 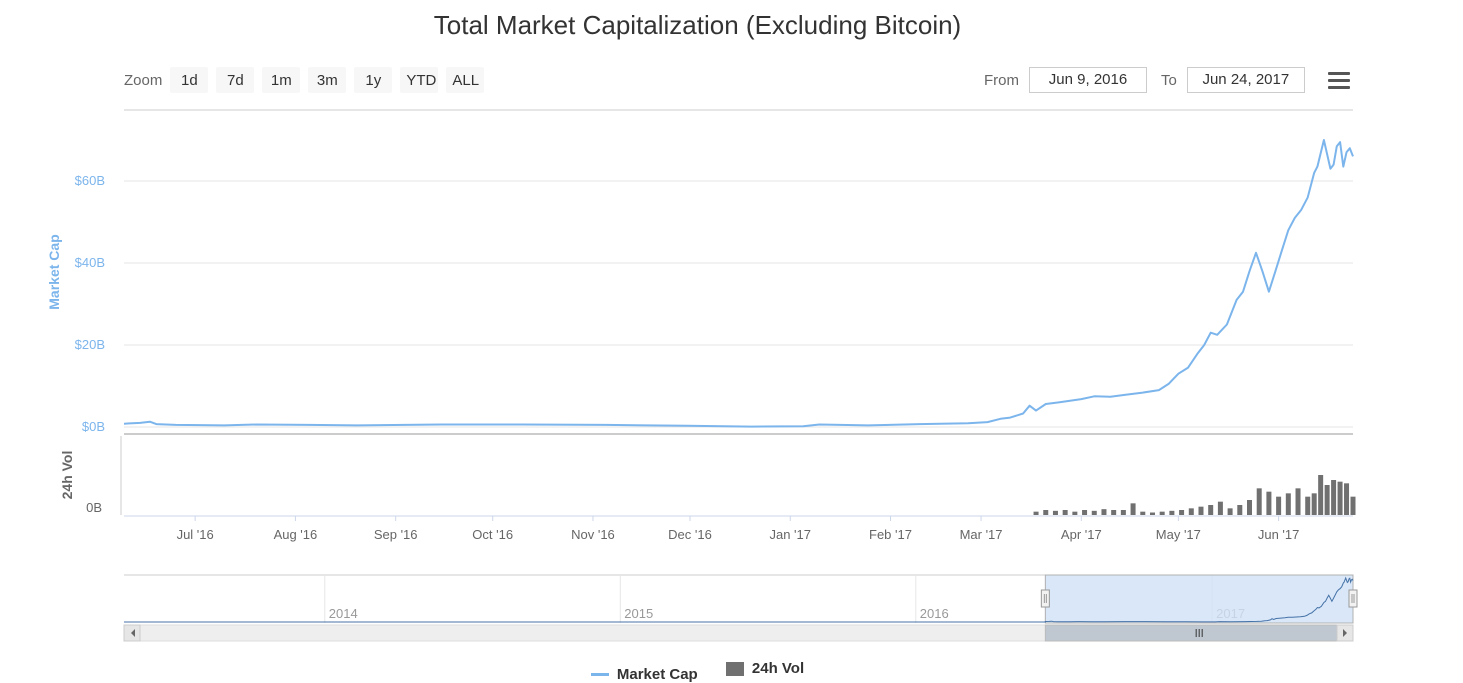 What do you see at coordinates (67, 475) in the screenshot?
I see `y-axis-title-volume: 24h Vol` at bounding box center [67, 475].